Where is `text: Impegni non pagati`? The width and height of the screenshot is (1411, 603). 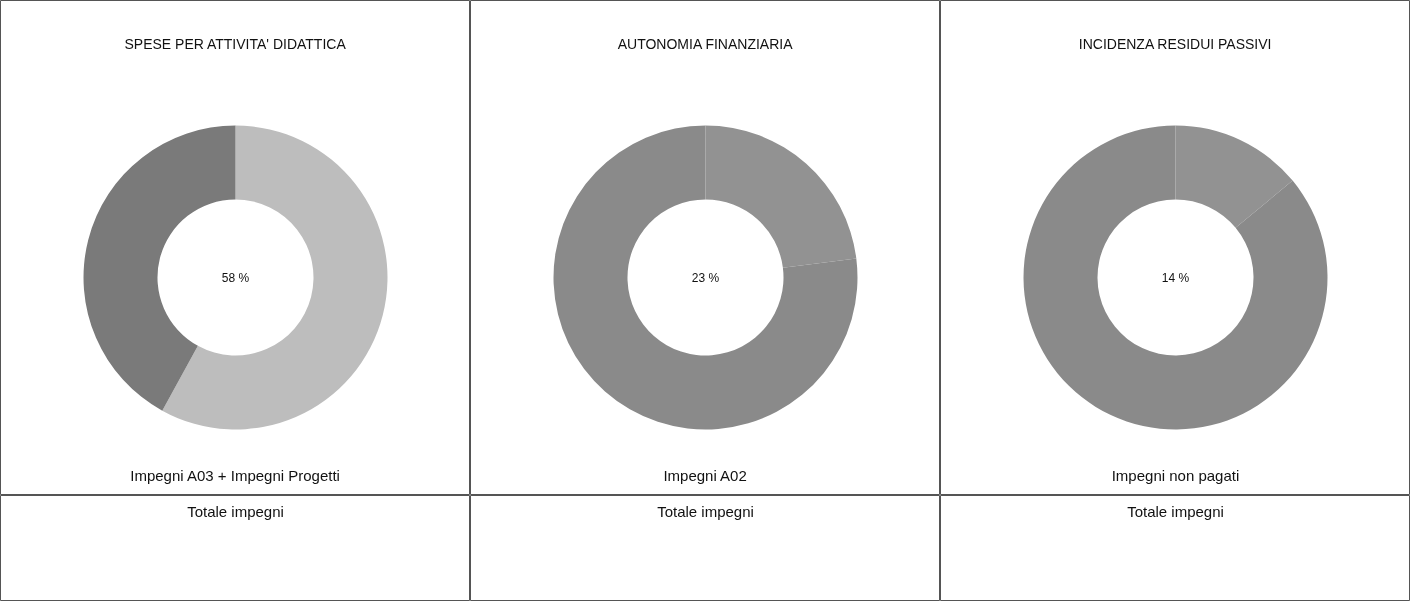 text: Impegni non pagati is located at coordinates (1175, 475).